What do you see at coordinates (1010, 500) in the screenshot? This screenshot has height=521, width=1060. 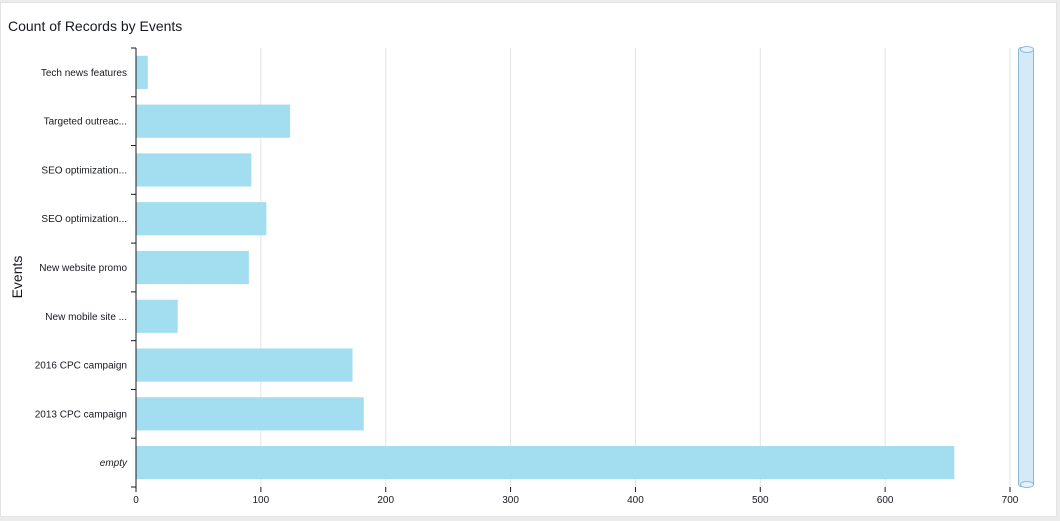 I see `x-tick-label: 700` at bounding box center [1010, 500].